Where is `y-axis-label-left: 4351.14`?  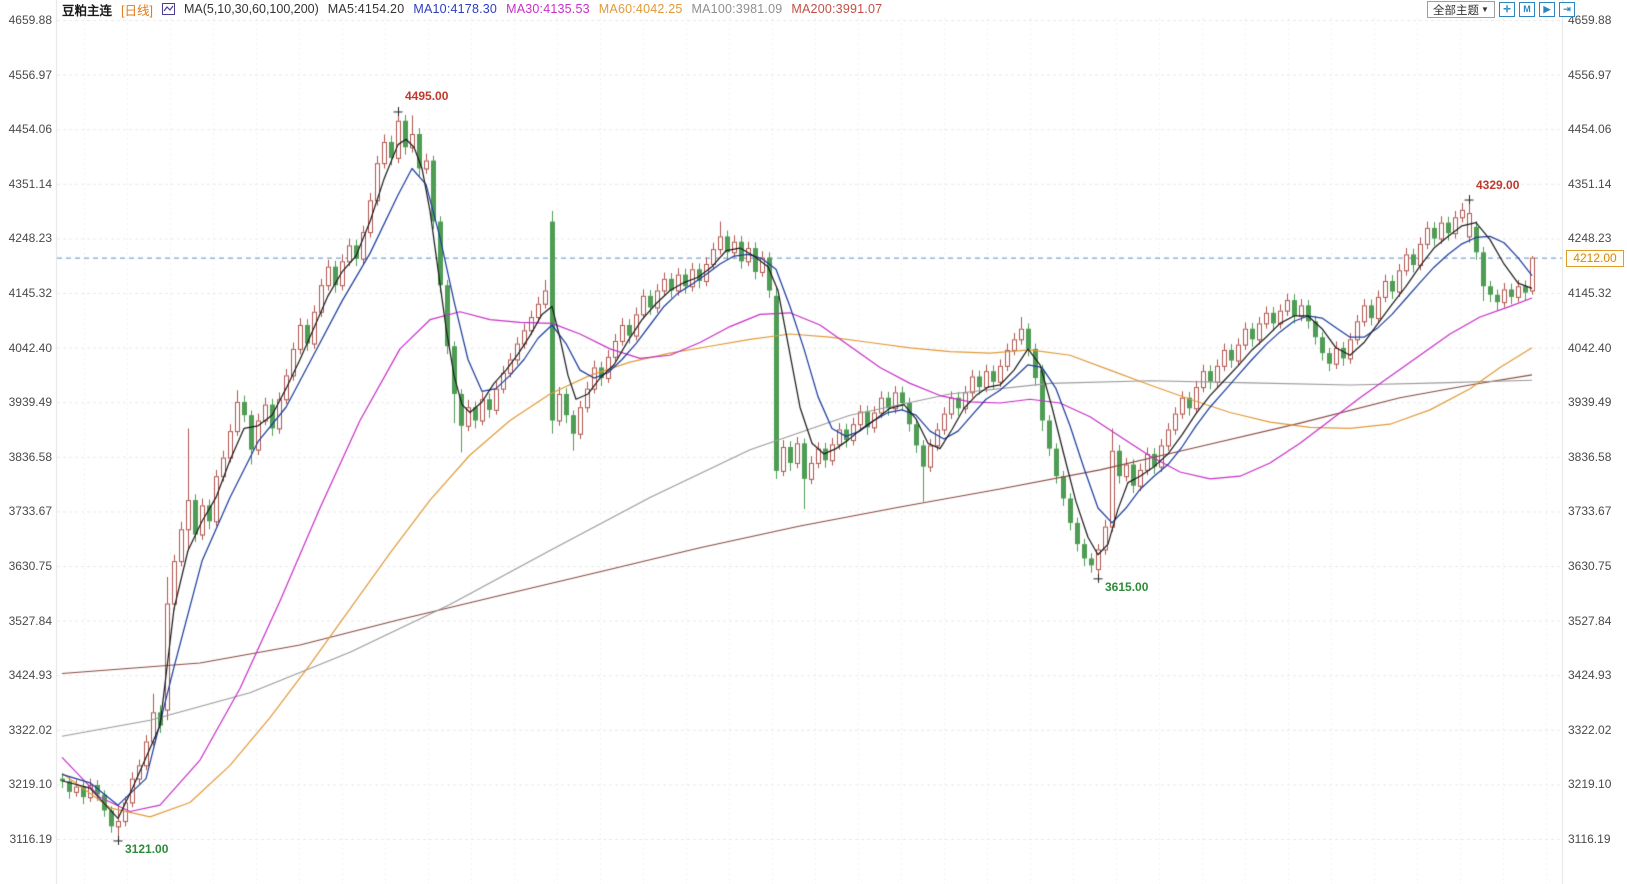 y-axis-label-left: 4351.14 is located at coordinates (30, 183).